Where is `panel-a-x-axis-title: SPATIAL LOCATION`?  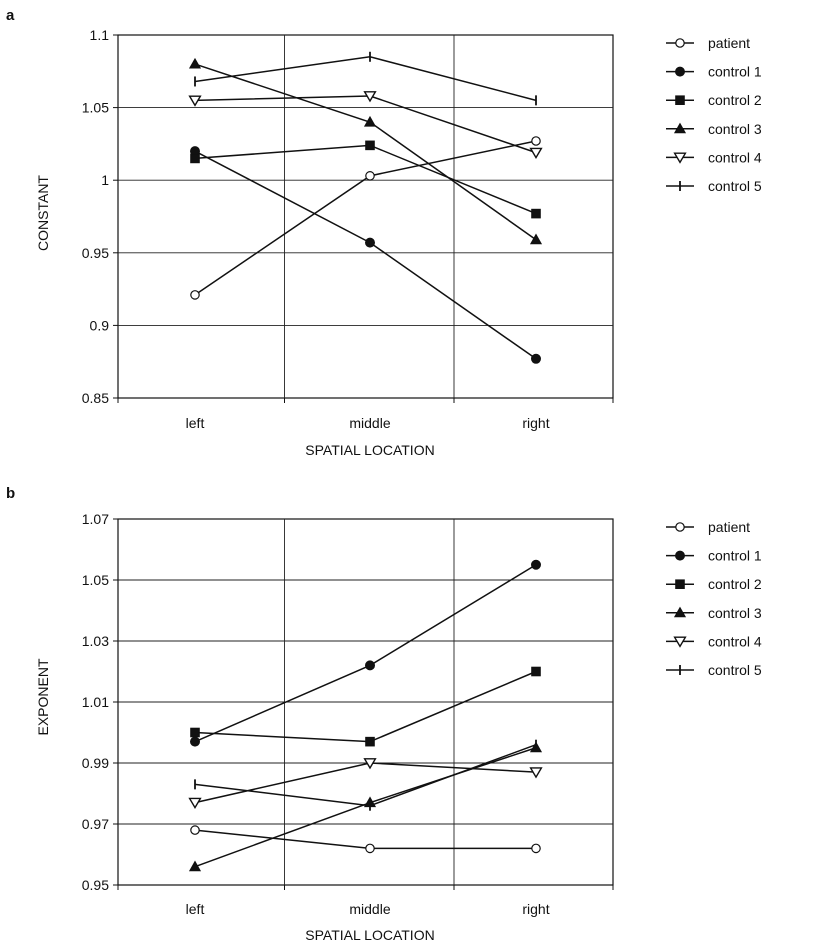 panel-a-x-axis-title: SPATIAL LOCATION is located at coordinates (369, 450).